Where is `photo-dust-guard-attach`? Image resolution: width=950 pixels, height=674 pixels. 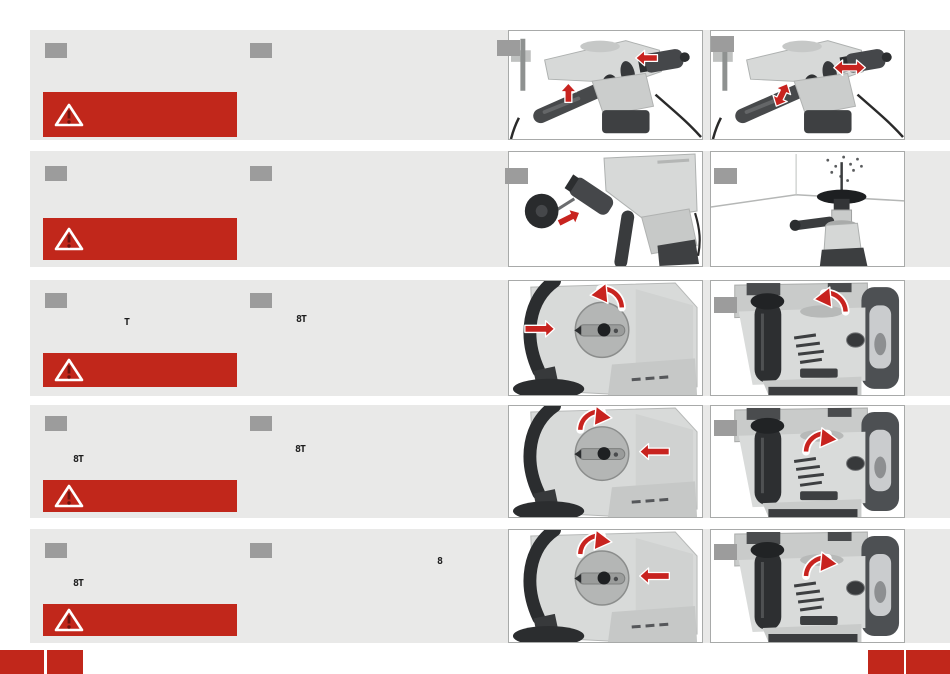
photo-dust-guard-attach is located at coordinates (605, 209).